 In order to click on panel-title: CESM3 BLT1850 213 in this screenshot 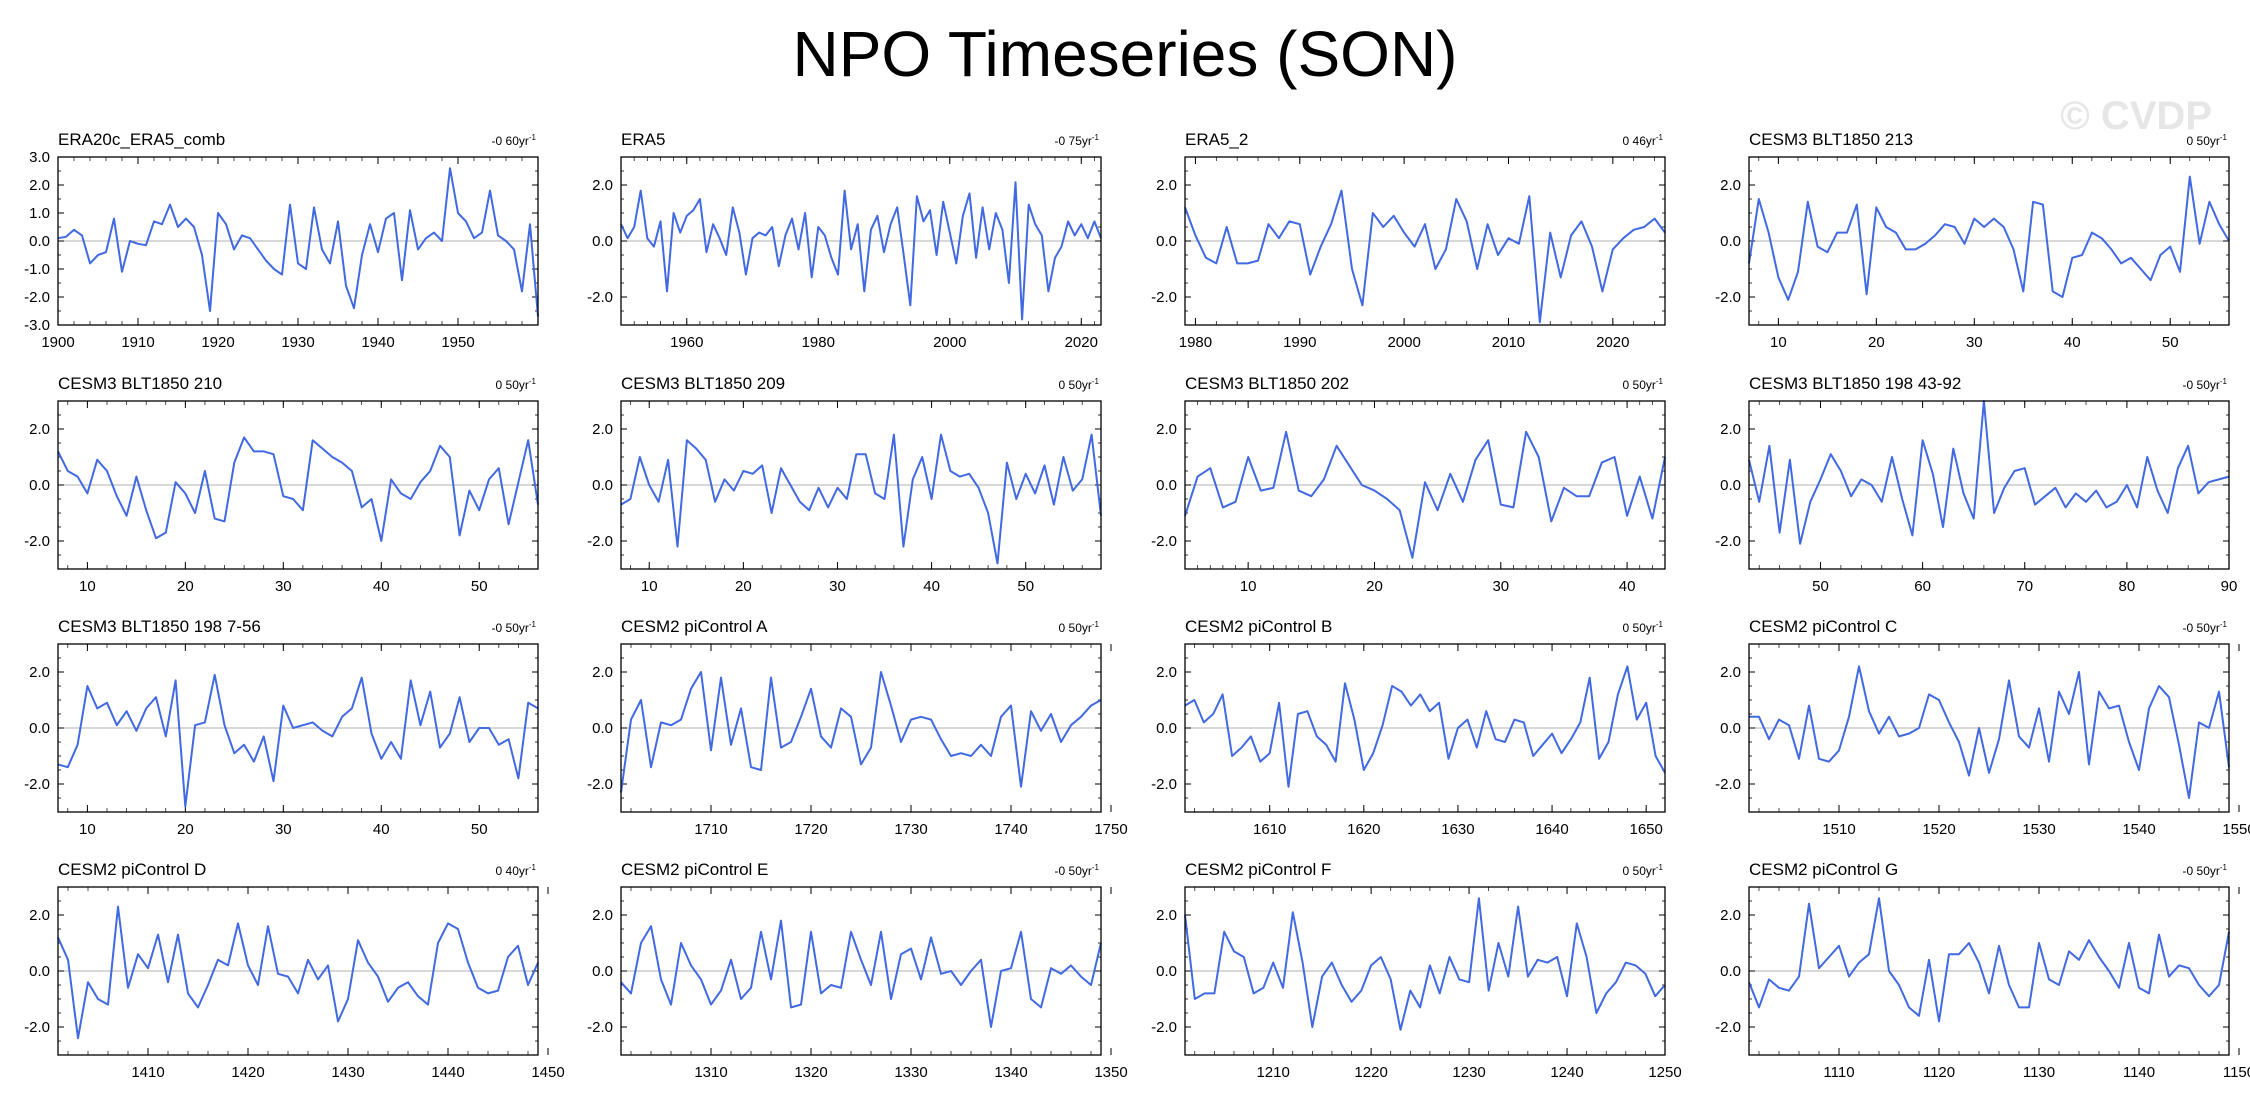, I will do `click(1831, 139)`.